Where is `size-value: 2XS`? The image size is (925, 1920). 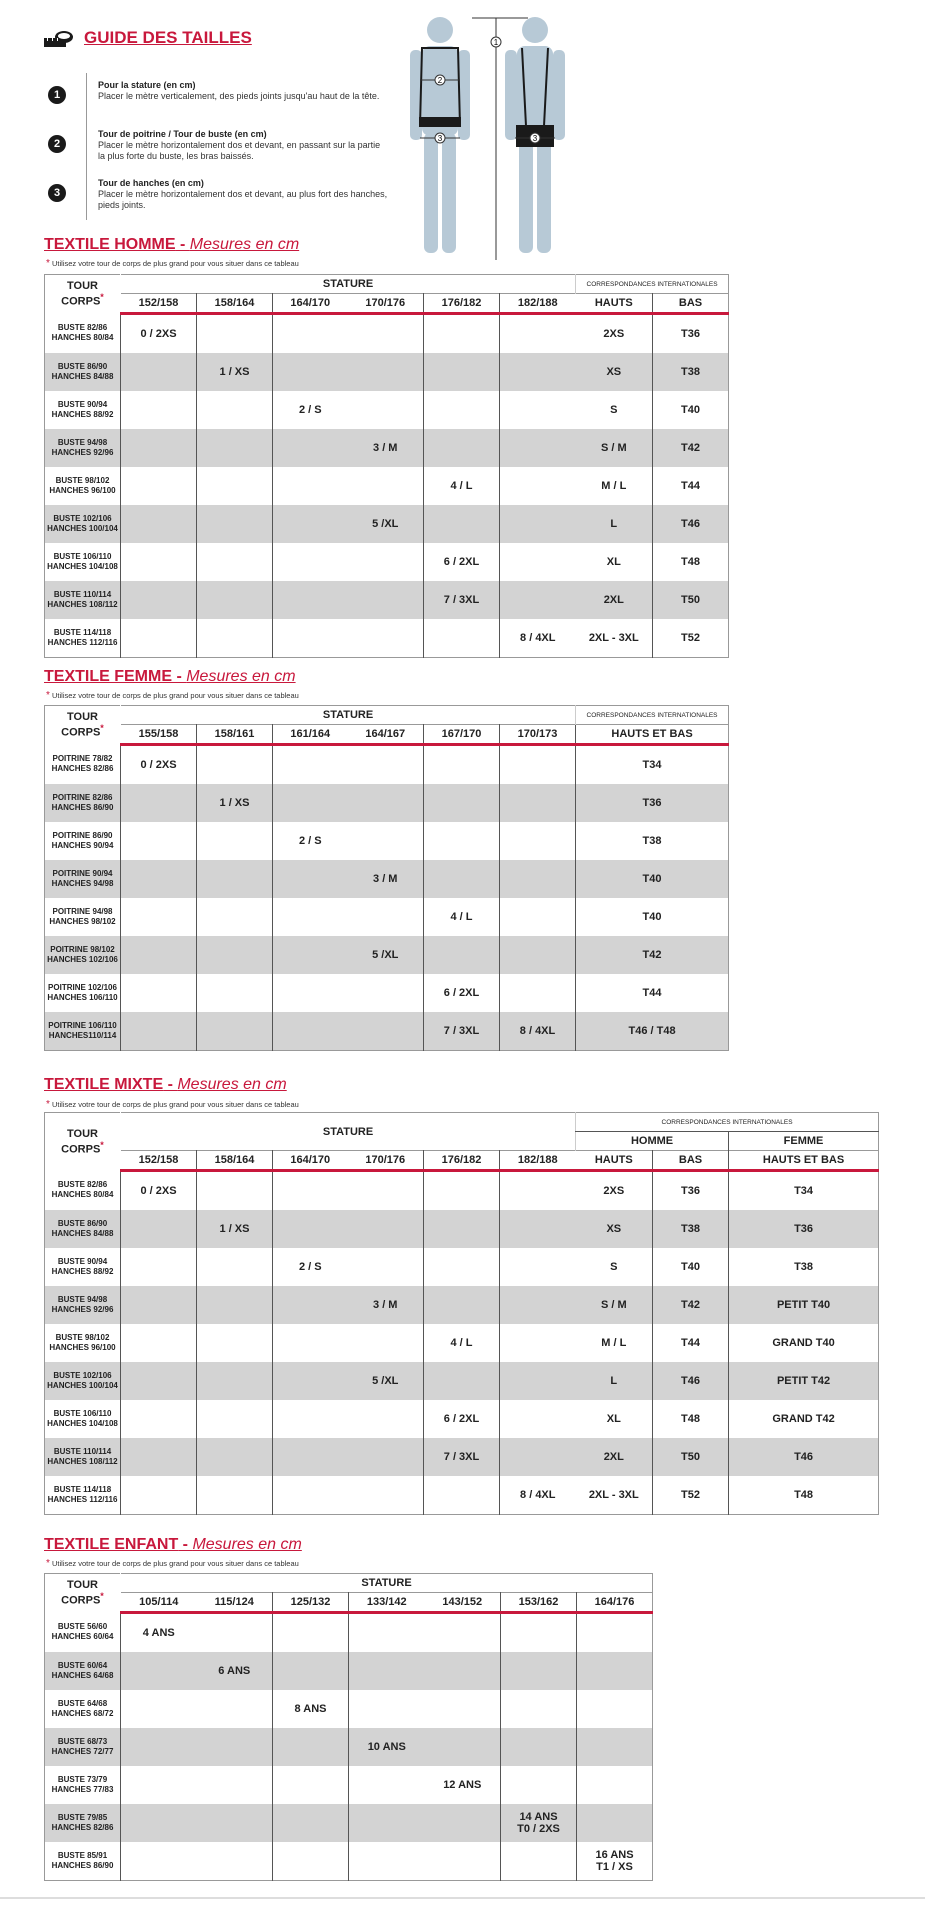 size-value: 2XS is located at coordinates (614, 334).